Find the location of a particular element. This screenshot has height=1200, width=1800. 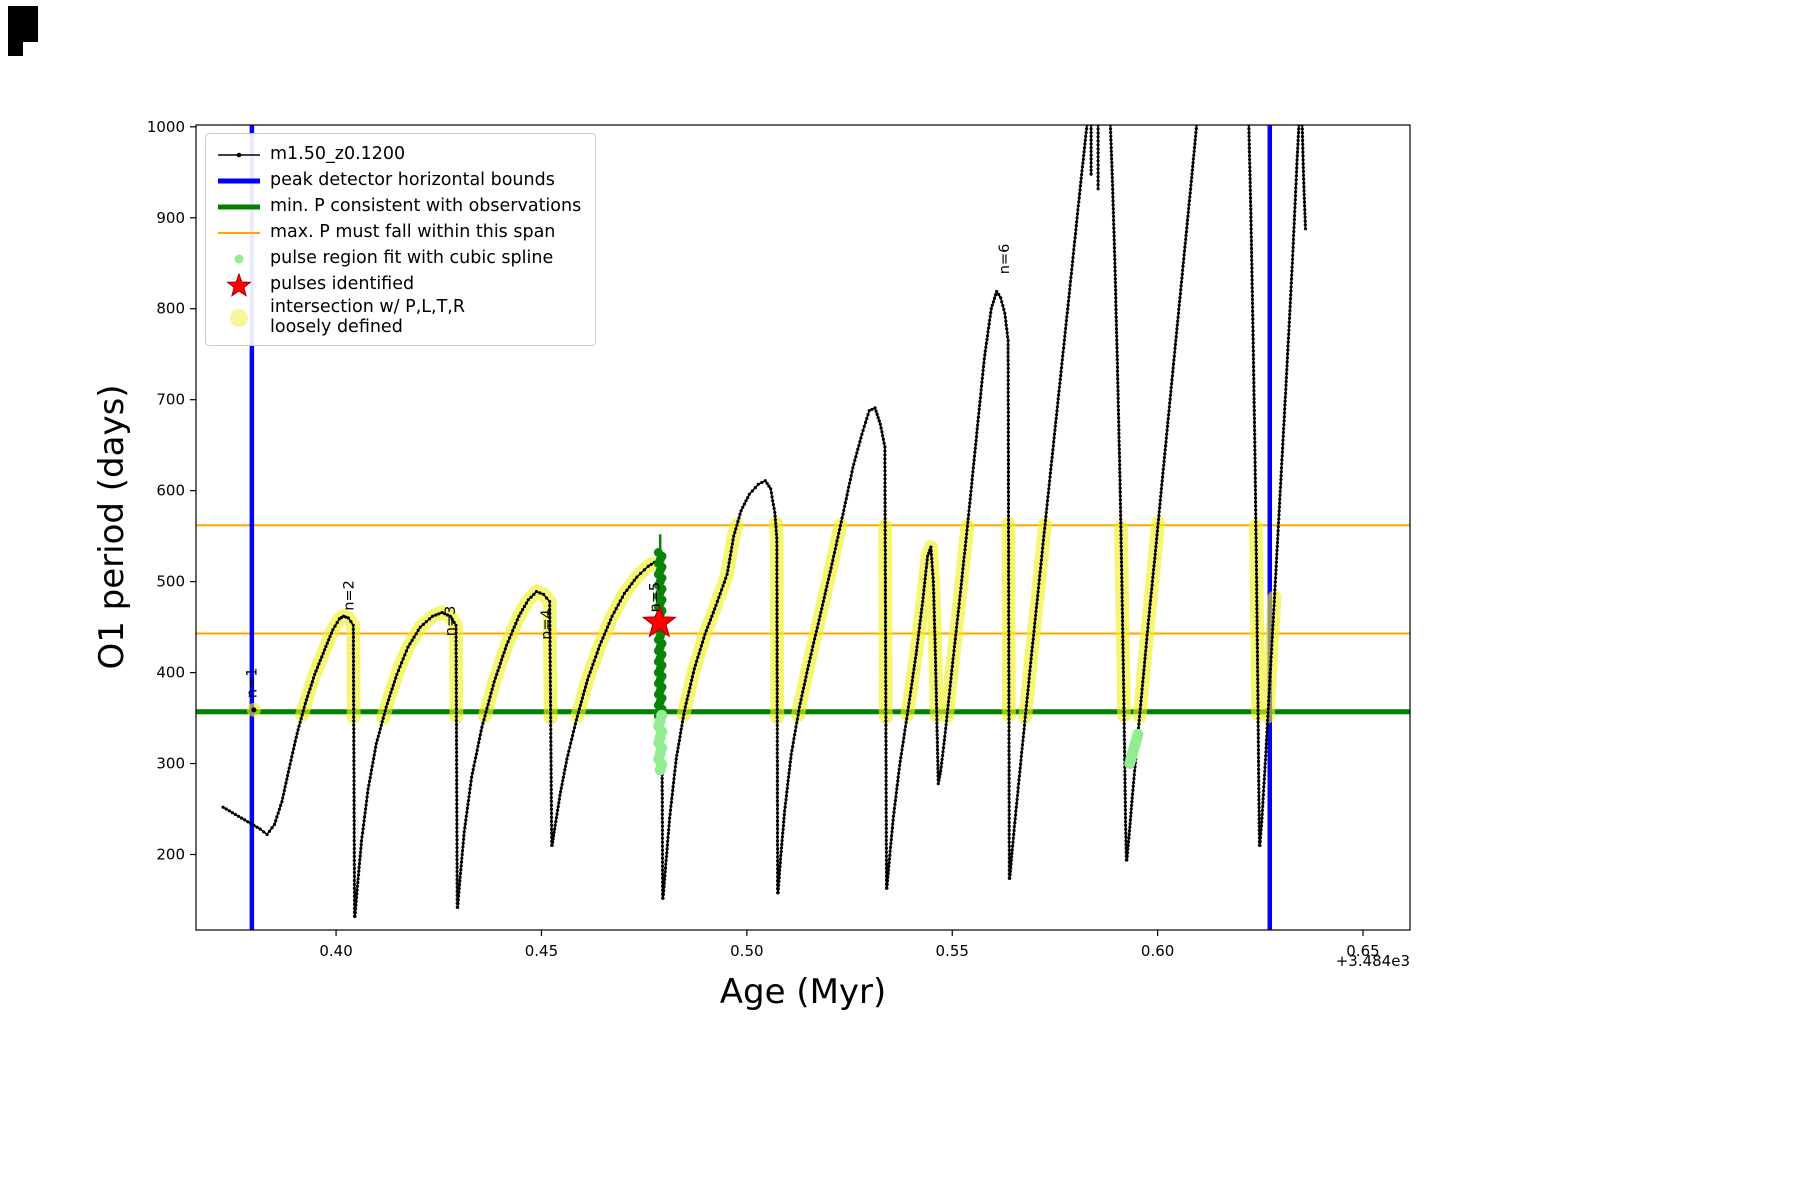

detected-peak-point is located at coordinates (254, 710).